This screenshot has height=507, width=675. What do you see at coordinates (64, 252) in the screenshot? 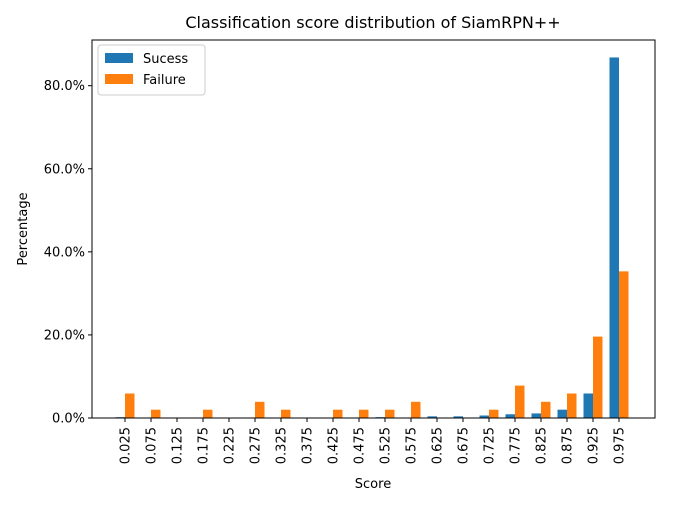
I see `y-tick-label: 40.0%` at bounding box center [64, 252].